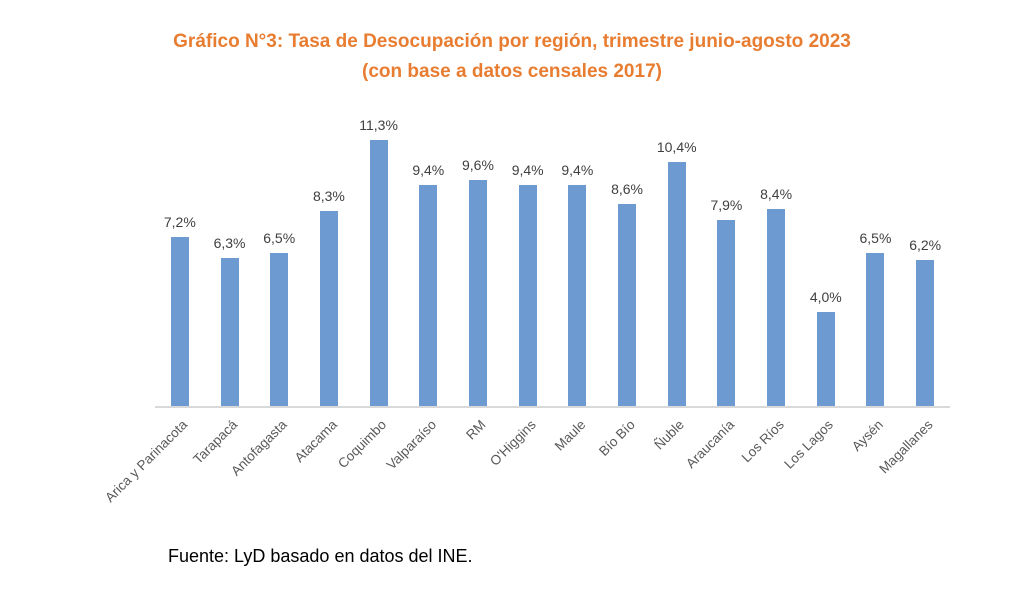  What do you see at coordinates (826, 253) in the screenshot?
I see `bar-group-los-lagos: 4,0%` at bounding box center [826, 253].